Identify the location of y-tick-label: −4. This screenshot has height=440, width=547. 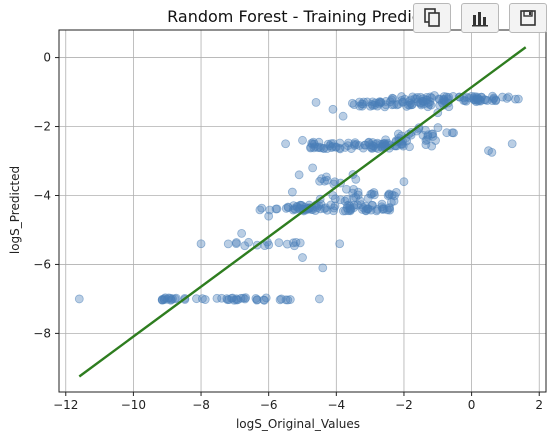
(42, 195).